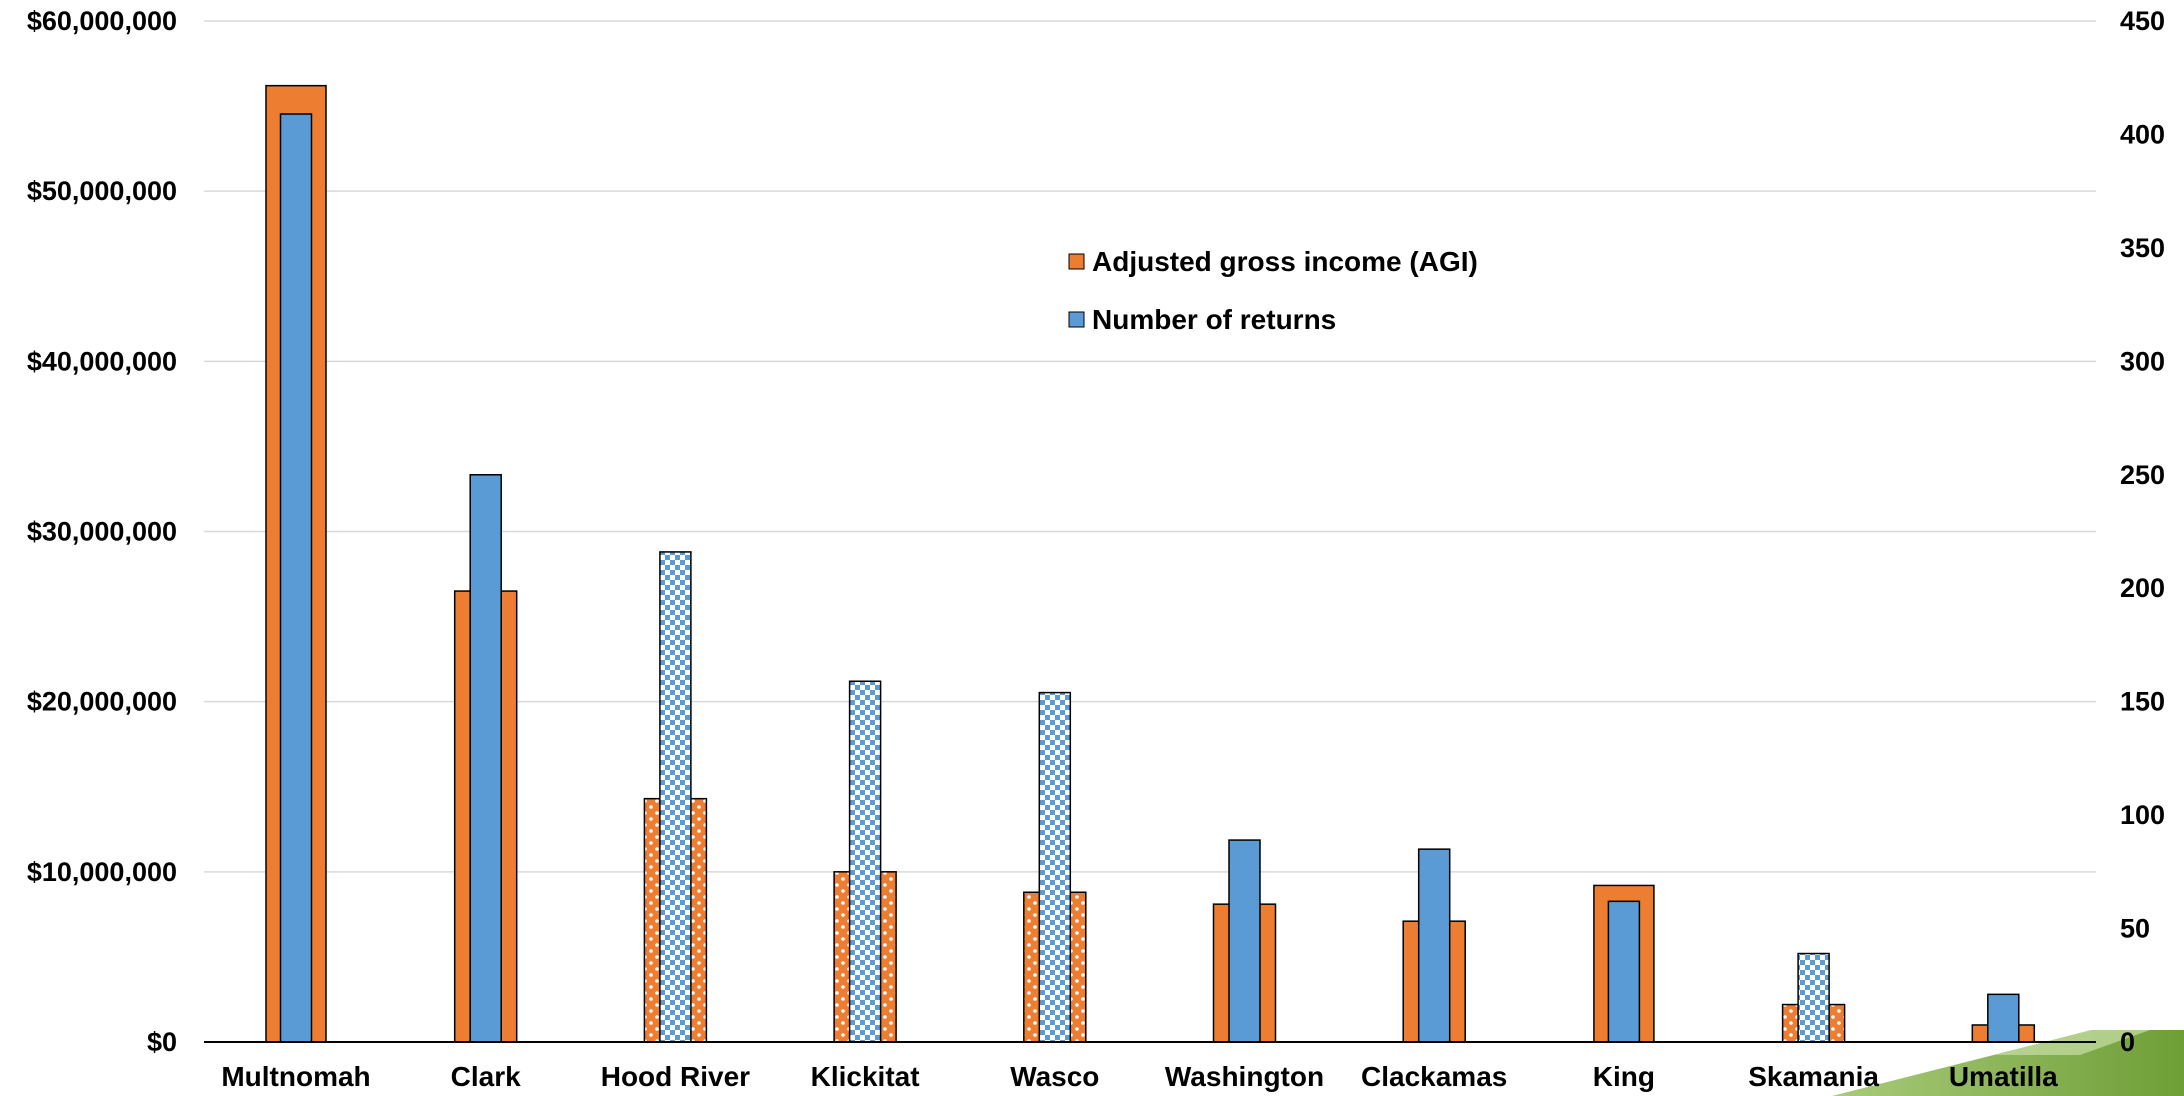 The width and height of the screenshot is (2184, 1096). I want to click on category-label-clackamas: Clackamas, so click(1434, 1076).